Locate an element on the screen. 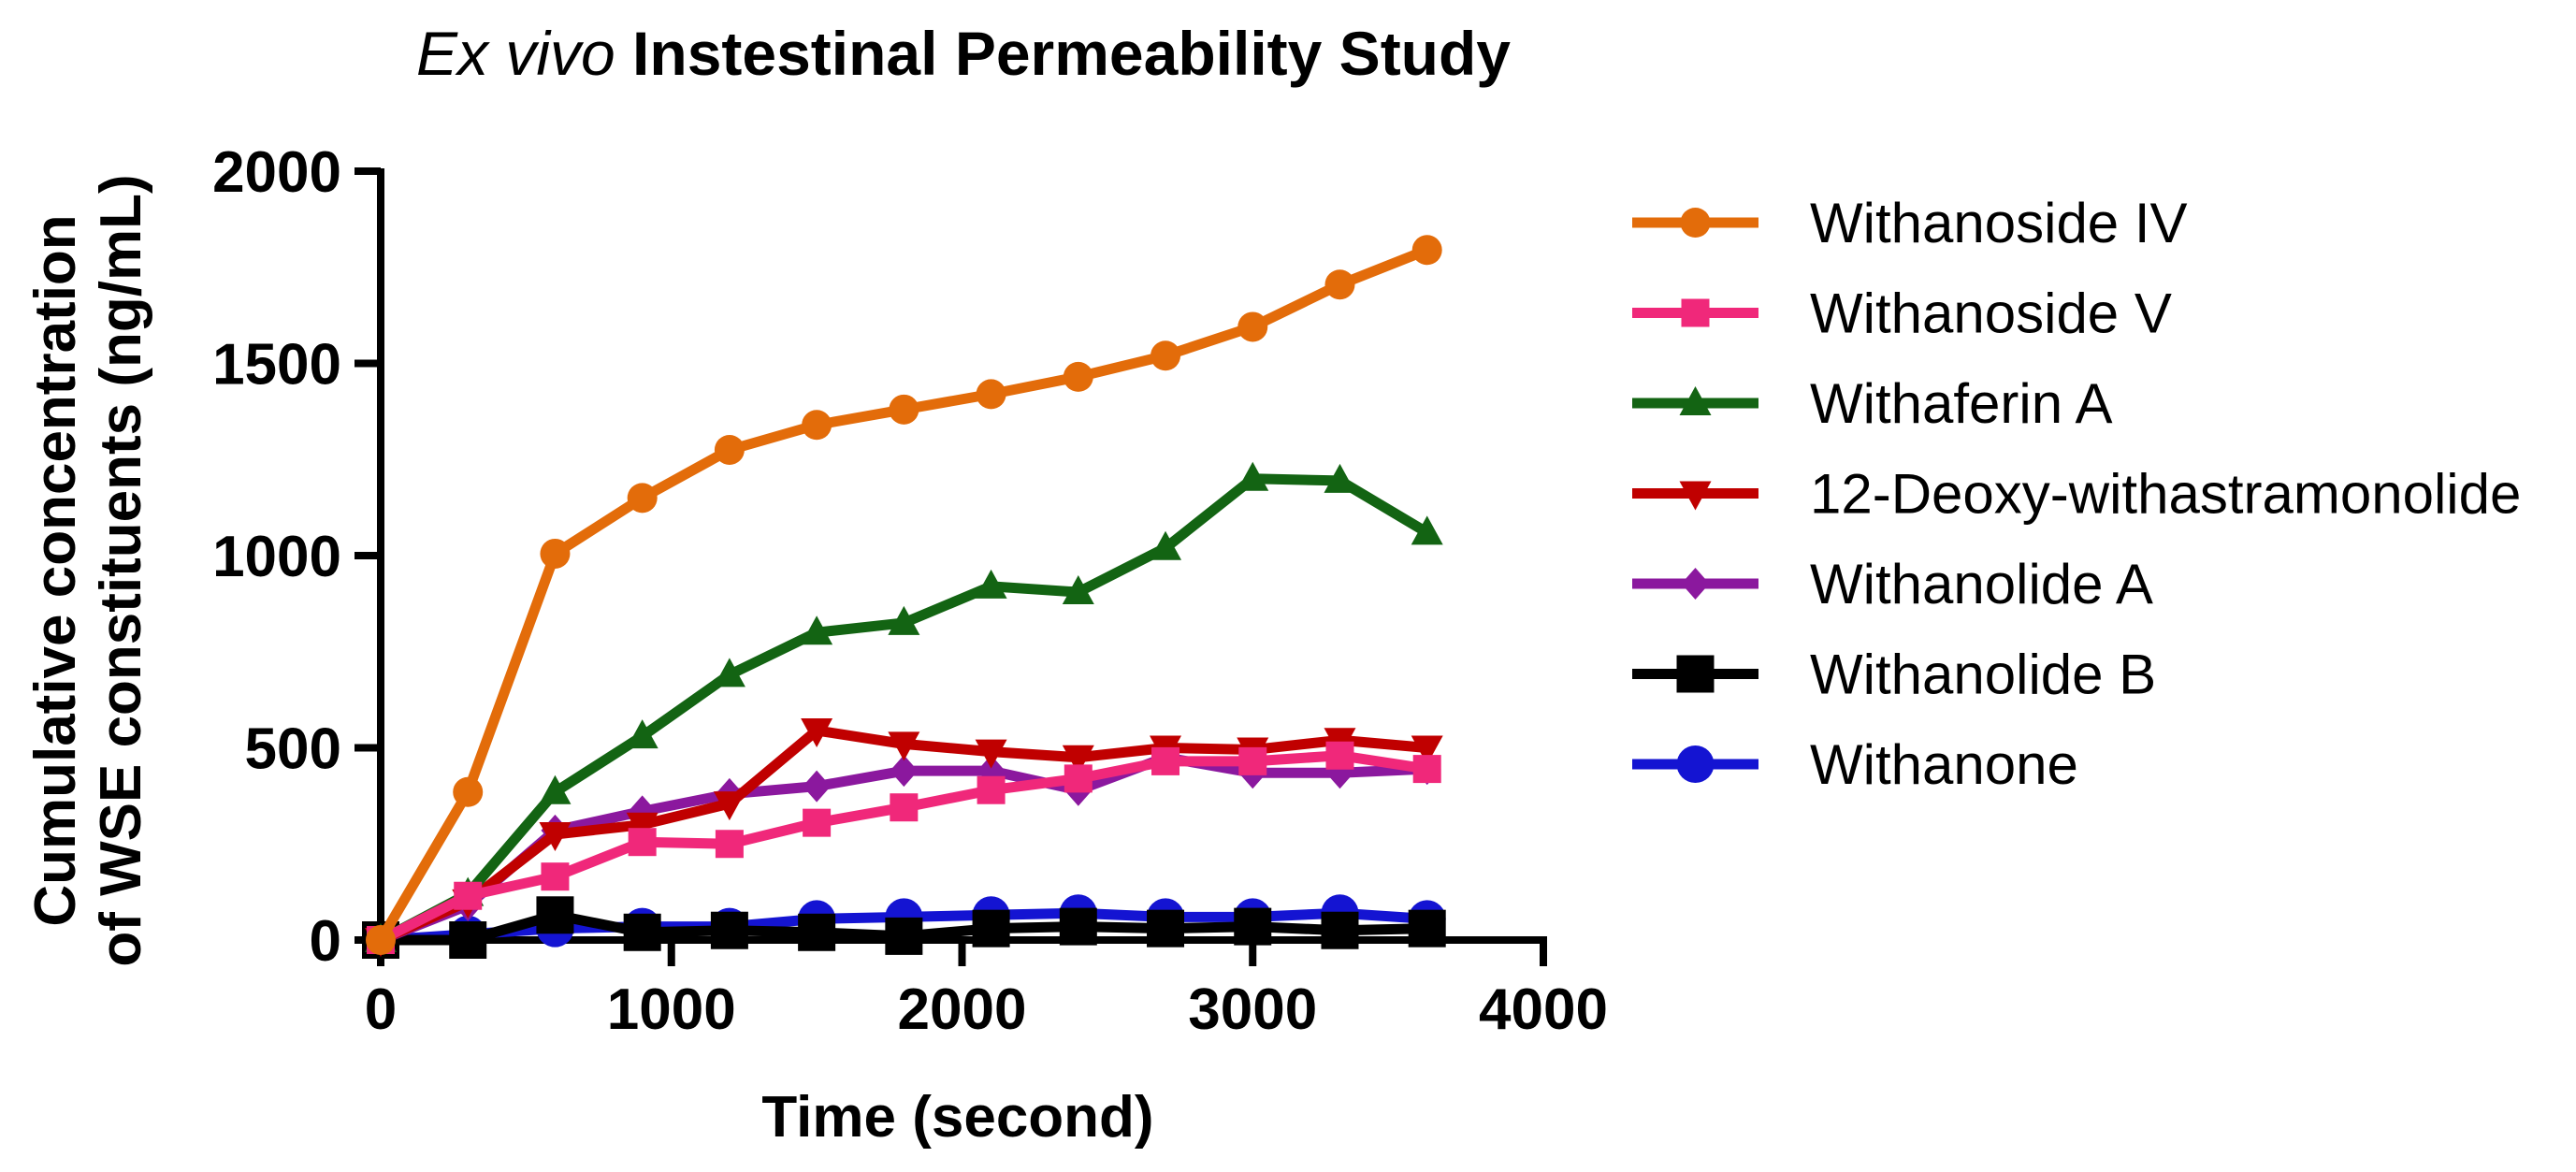 This screenshot has width=2576, height=1172. legend-item-withanoside-v: Withanoside V is located at coordinates (1902, 313).